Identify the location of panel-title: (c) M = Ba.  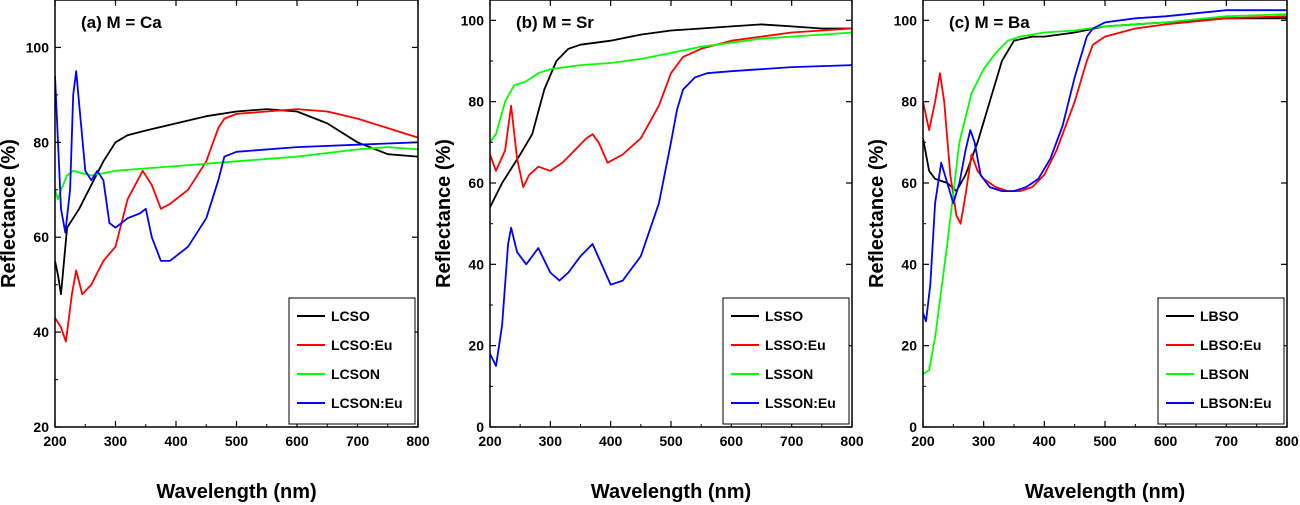
(989, 22).